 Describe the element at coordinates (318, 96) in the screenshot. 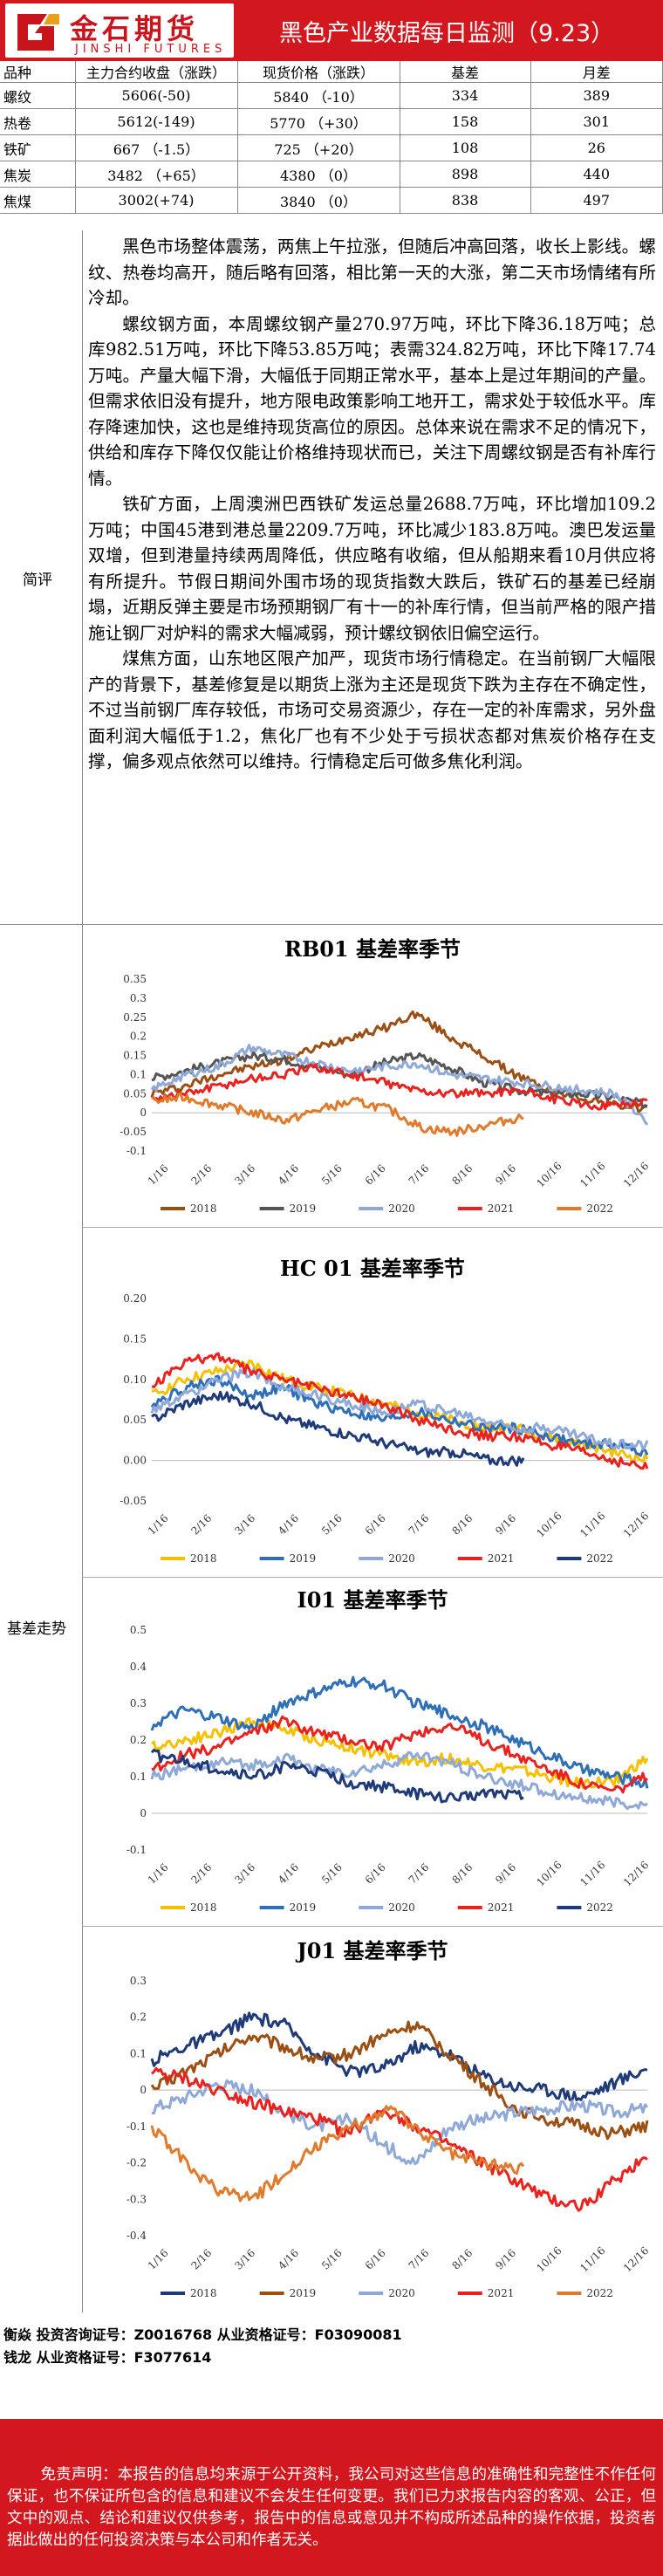

I see `table-cell: 5840 （-10）` at that location.